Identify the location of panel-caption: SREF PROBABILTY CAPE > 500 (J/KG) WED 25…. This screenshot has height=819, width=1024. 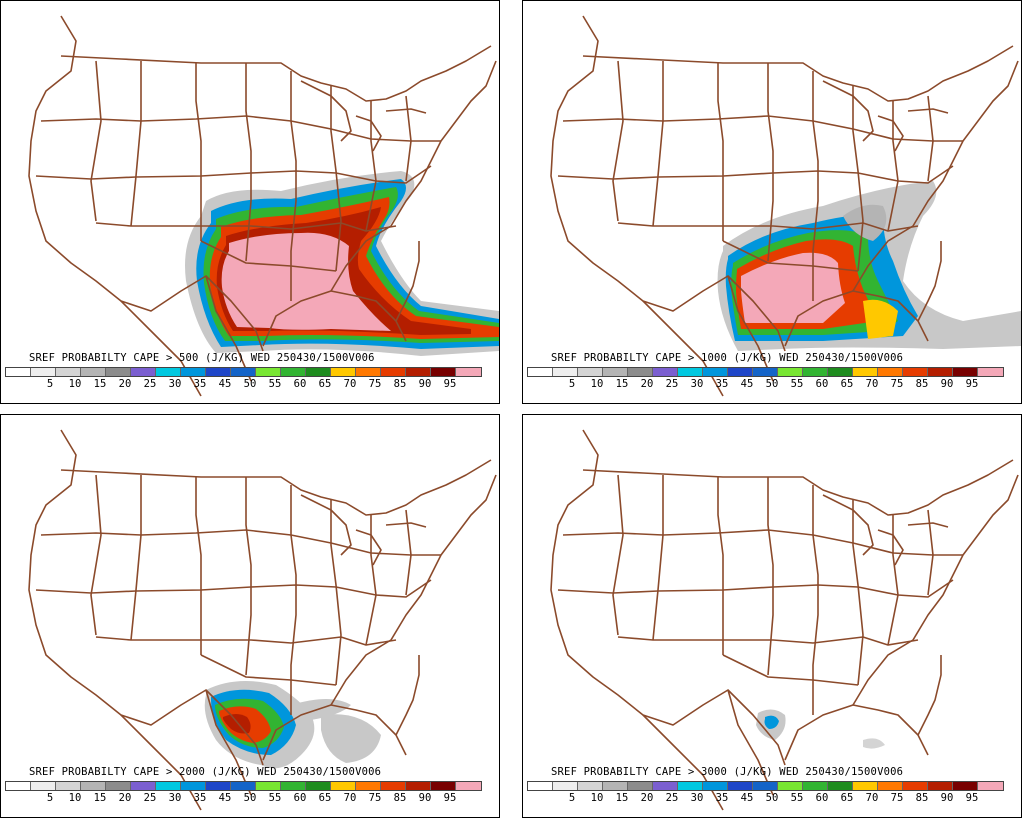
(202, 358).